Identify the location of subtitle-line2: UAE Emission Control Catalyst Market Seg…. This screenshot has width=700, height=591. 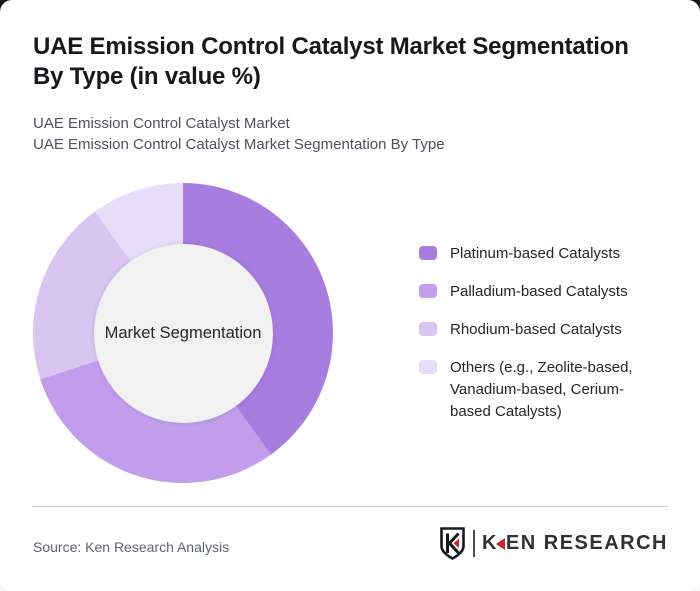
(239, 144).